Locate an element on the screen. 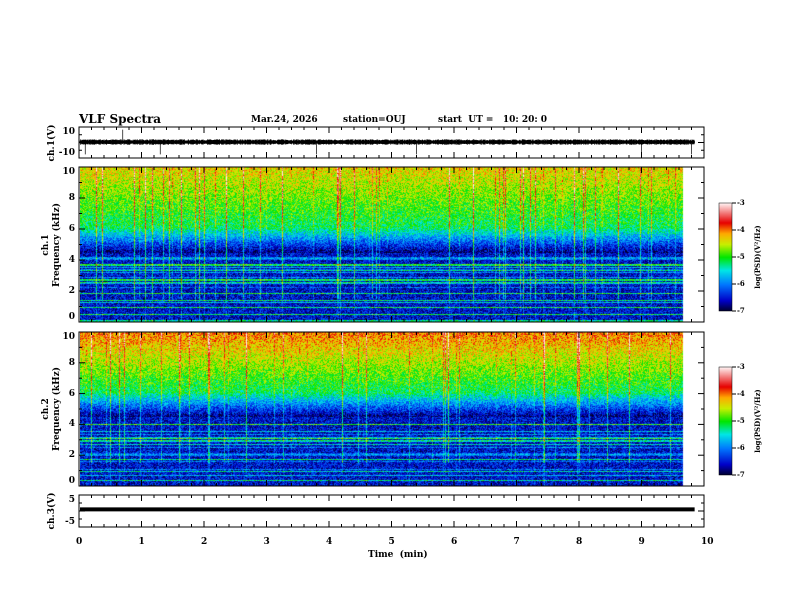  y-tick-label: -5 is located at coordinates (70, 522).